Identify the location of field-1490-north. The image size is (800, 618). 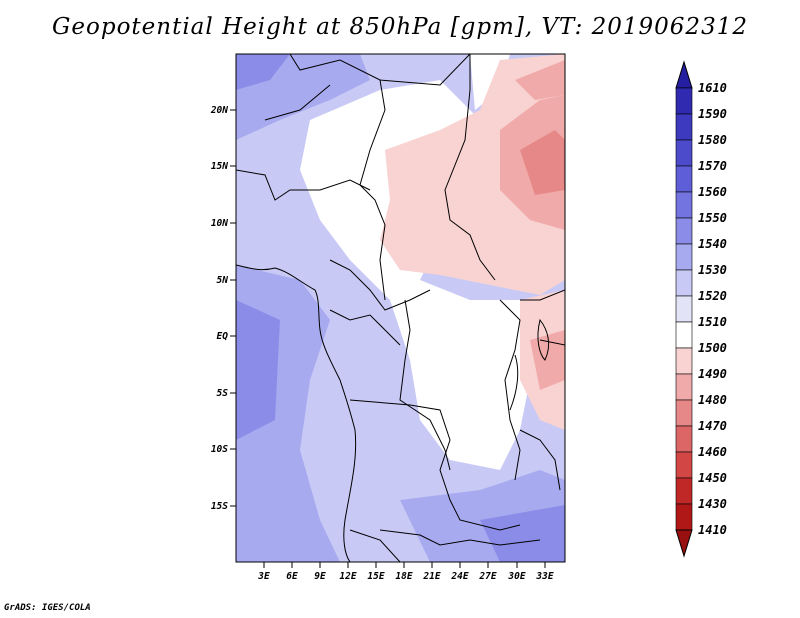
(540, 80).